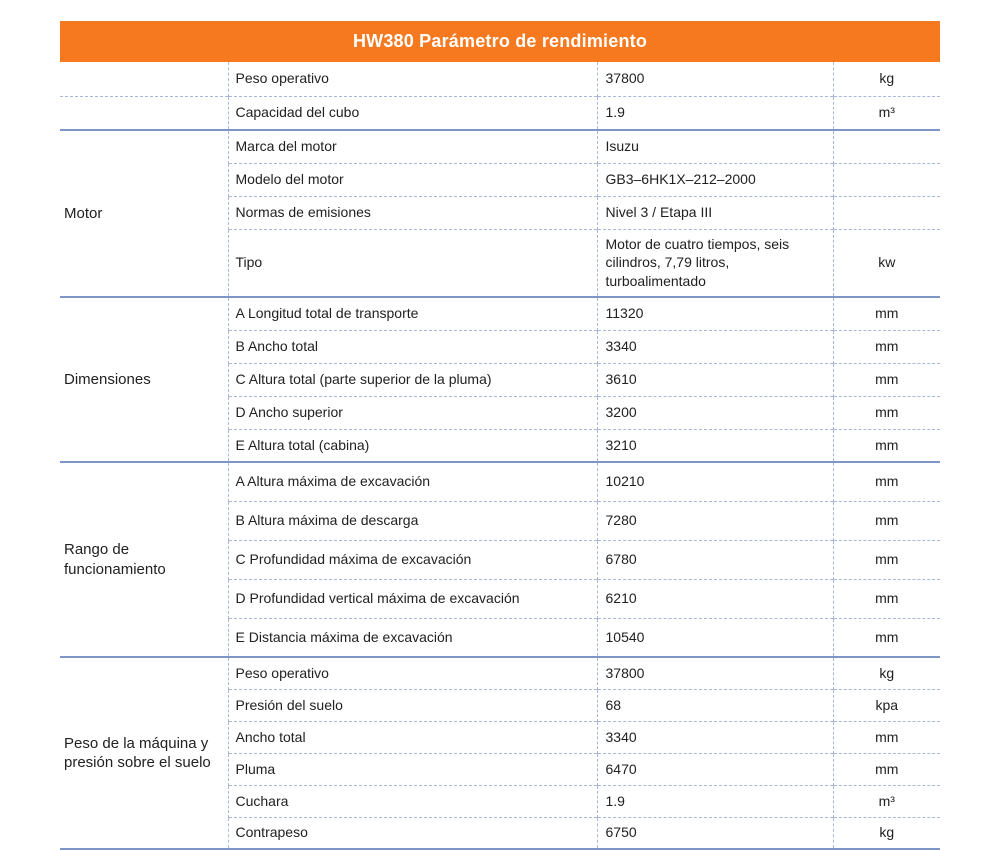 The image size is (1000, 850). What do you see at coordinates (144, 379) in the screenshot?
I see `section-label: Dimensiones` at bounding box center [144, 379].